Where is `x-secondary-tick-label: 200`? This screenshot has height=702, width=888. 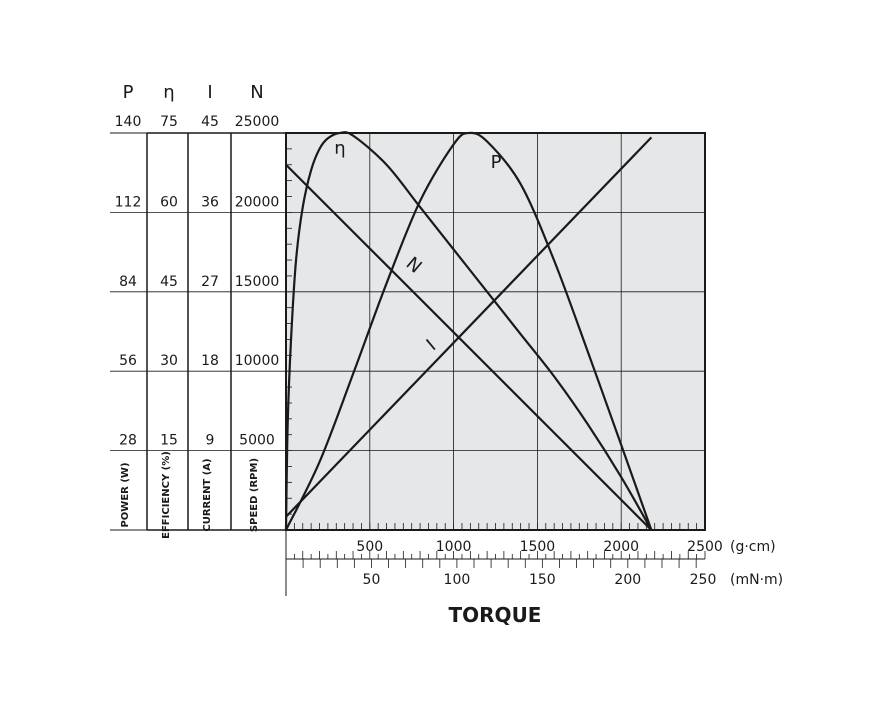 x-secondary-tick-label: 200 is located at coordinates (627, 580).